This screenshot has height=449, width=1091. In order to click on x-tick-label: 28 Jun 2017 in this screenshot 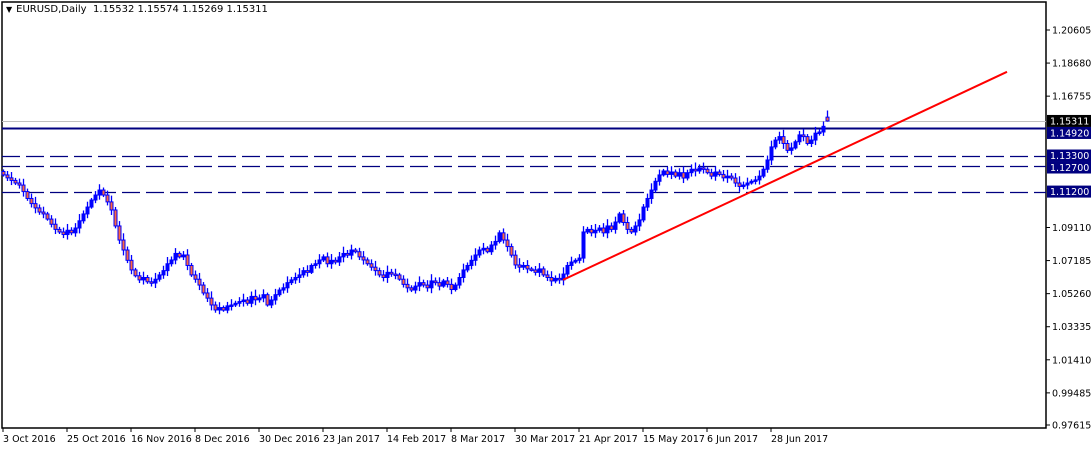, I will do `click(799, 439)`.